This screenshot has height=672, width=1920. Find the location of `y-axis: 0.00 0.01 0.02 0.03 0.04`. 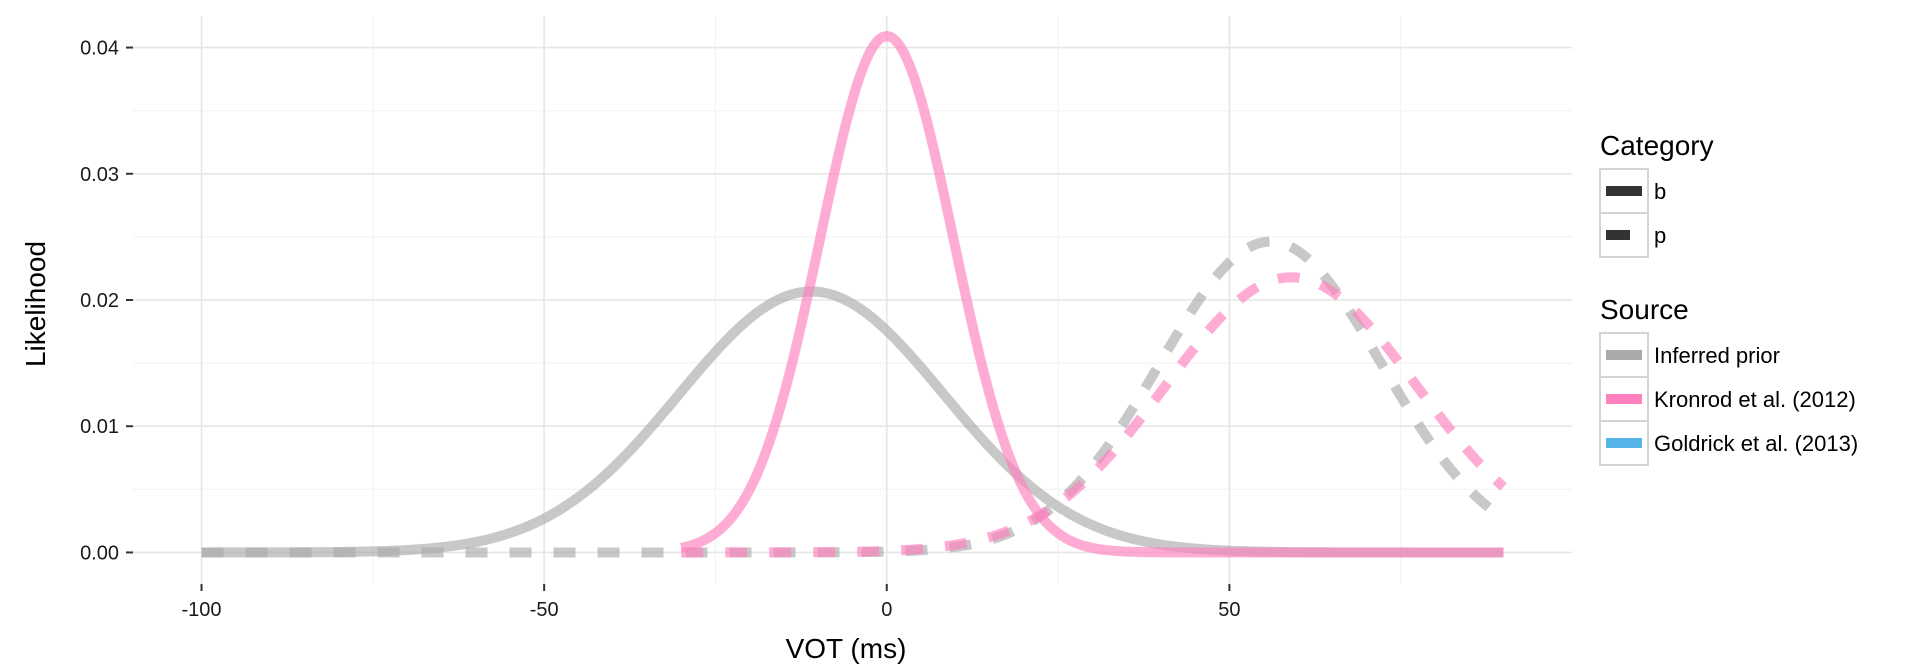

y-axis: 0.00 0.01 0.02 0.03 0.04 is located at coordinates (106, 301).